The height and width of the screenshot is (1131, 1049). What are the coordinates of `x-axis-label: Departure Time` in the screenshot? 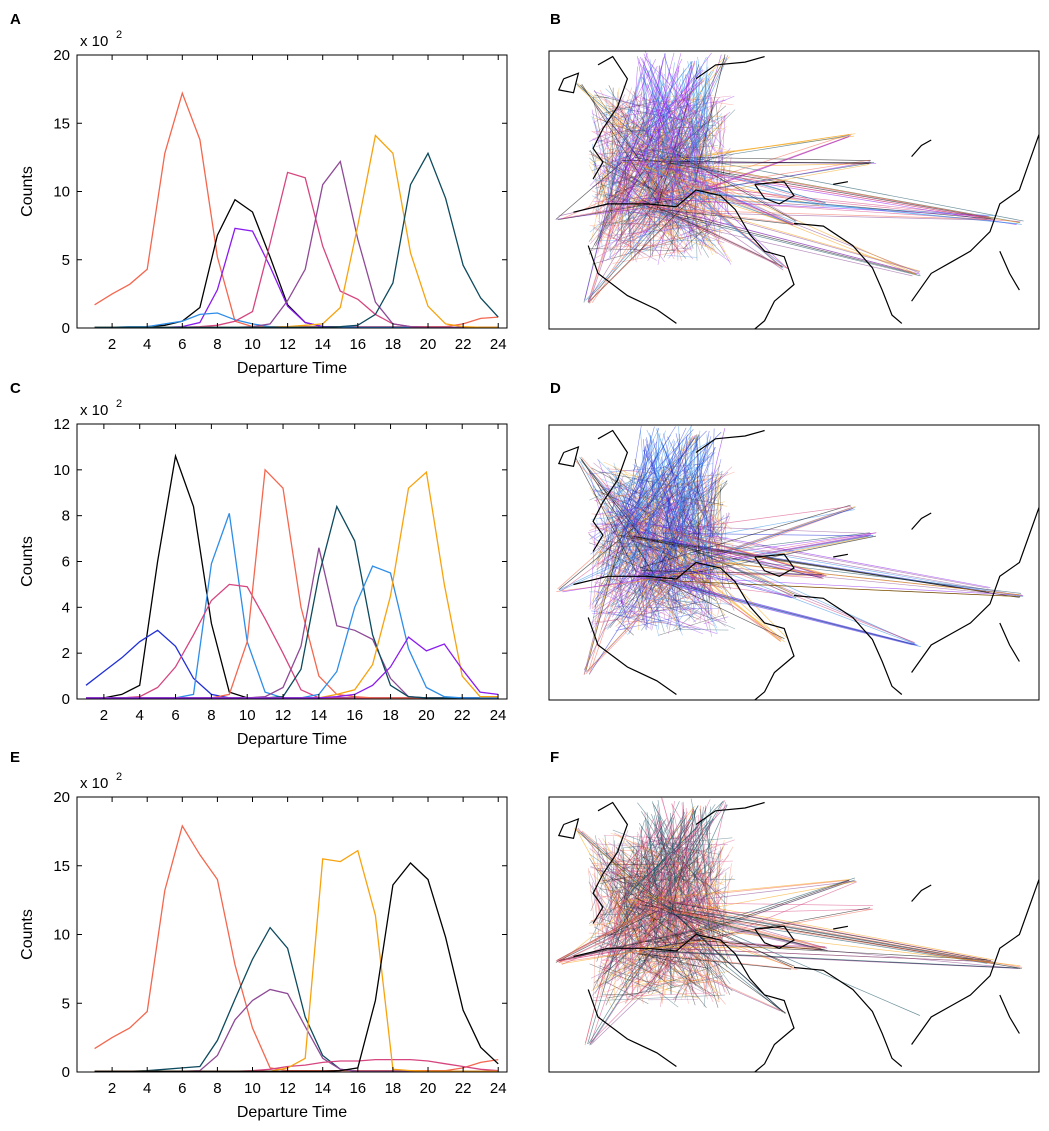 It's located at (292, 368).